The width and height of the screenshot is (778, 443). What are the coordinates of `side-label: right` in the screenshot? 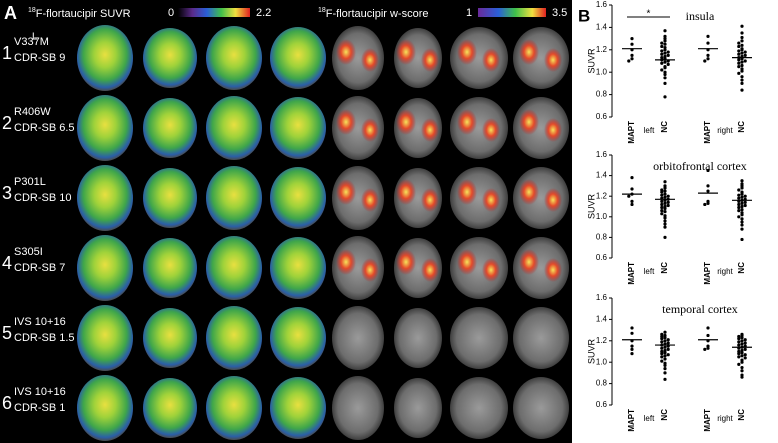 It's located at (725, 271).